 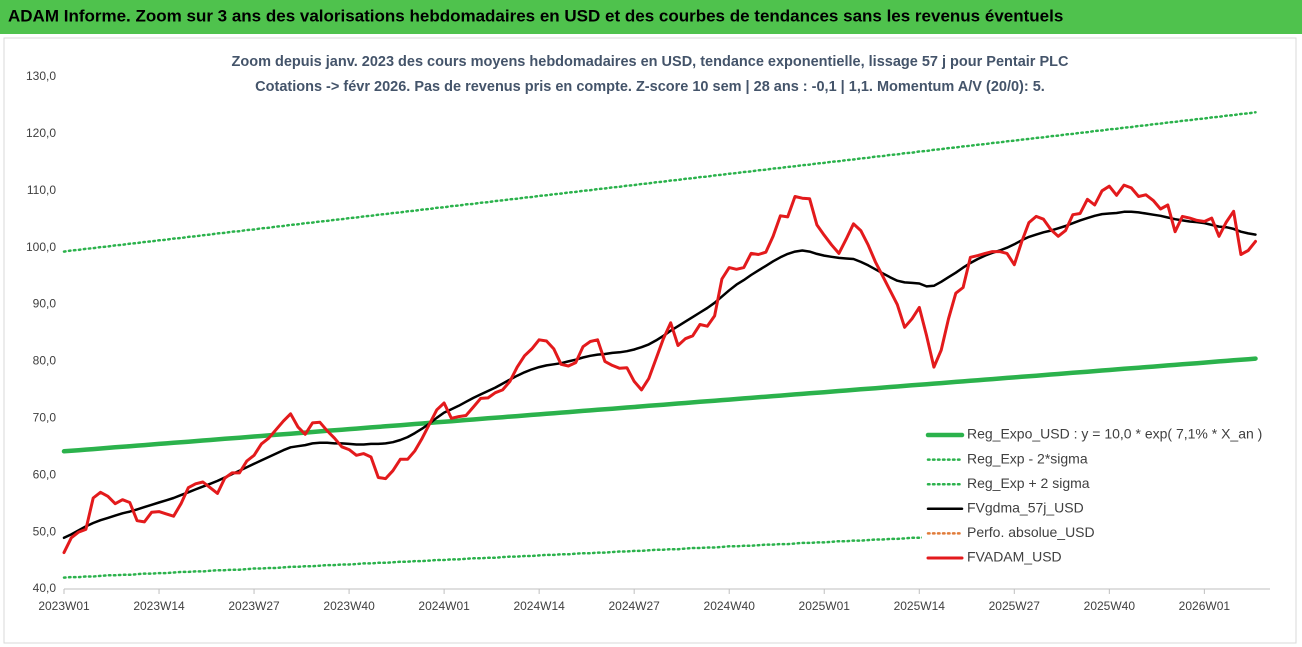 What do you see at coordinates (659, 405) in the screenshot?
I see `series-line` at bounding box center [659, 405].